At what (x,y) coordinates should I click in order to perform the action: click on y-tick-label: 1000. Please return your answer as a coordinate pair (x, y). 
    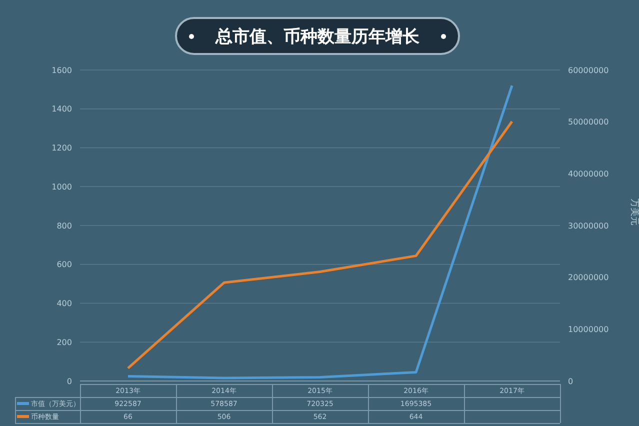
    Looking at the image, I should click on (62, 187).